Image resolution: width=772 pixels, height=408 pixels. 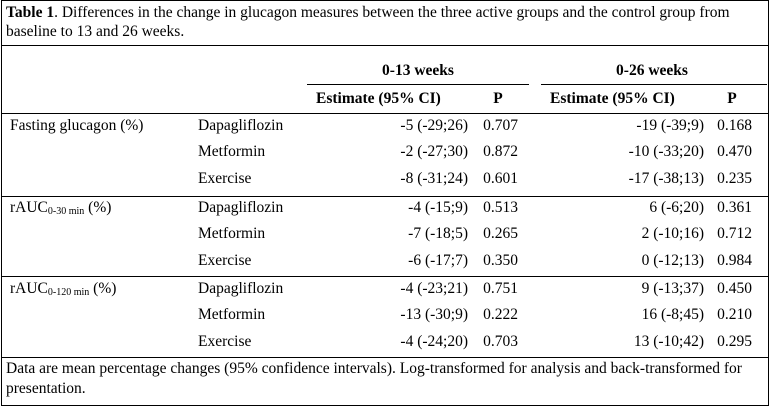 What do you see at coordinates (734, 207) in the screenshot?
I see `cell-p-26w: 0.361` at bounding box center [734, 207].